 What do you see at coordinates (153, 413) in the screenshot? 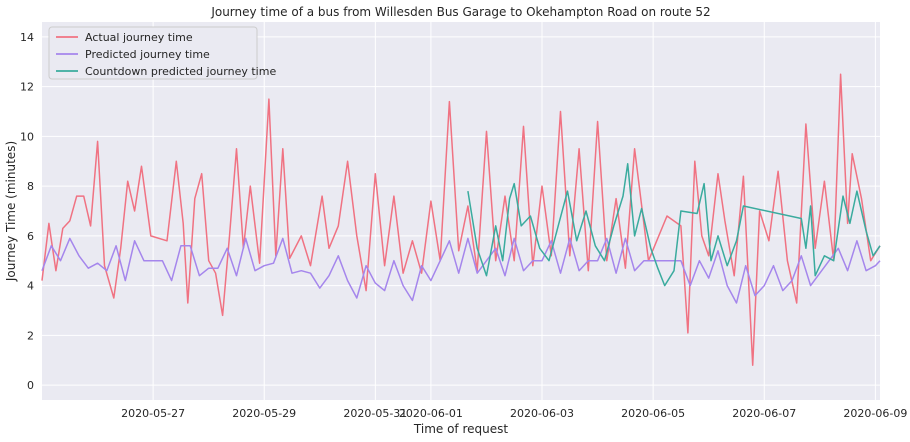
I see `x-tick-label: 2020-05-27` at bounding box center [153, 413].